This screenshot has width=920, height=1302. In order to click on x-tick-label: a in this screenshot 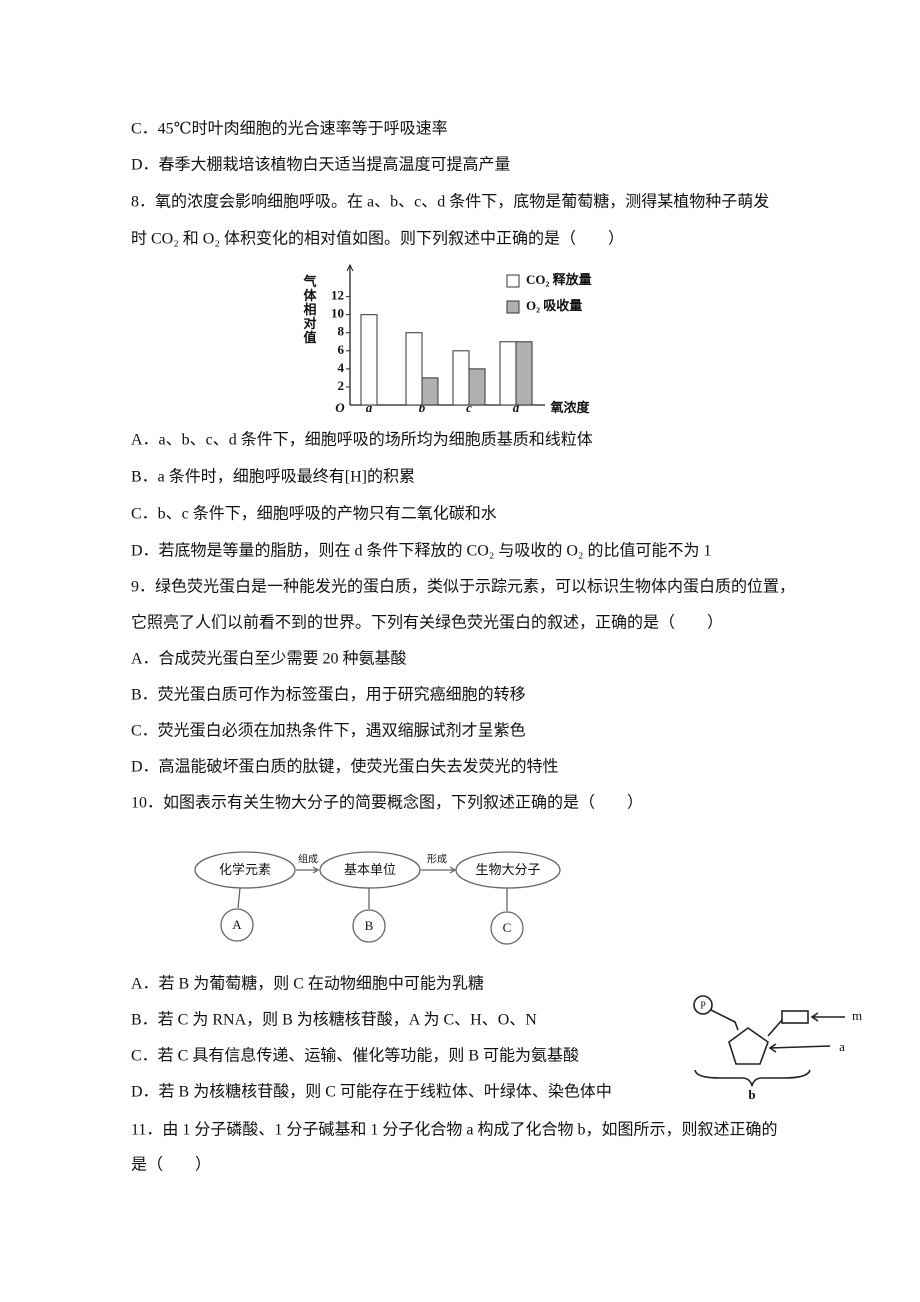, I will do `click(369, 407)`.